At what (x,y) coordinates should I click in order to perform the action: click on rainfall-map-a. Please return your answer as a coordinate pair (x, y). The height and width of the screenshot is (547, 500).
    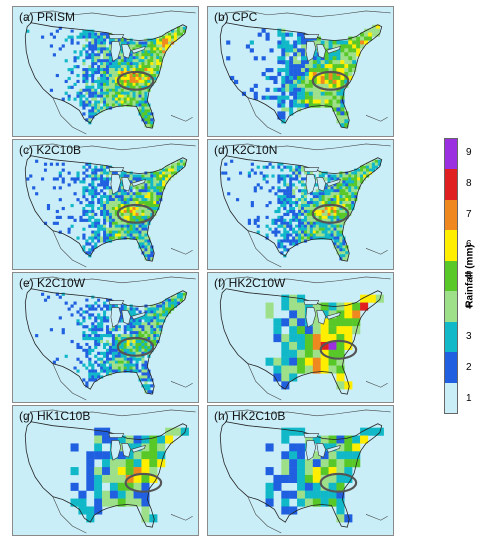
    Looking at the image, I should click on (110, 72).